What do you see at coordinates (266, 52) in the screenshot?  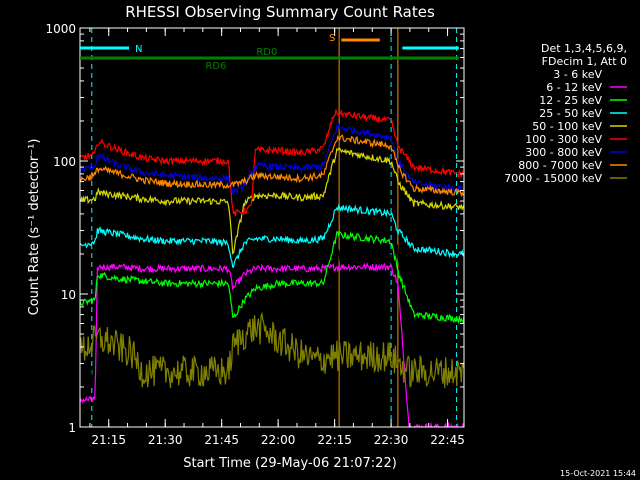 I see `state-bar-label: RD0` at bounding box center [266, 52].